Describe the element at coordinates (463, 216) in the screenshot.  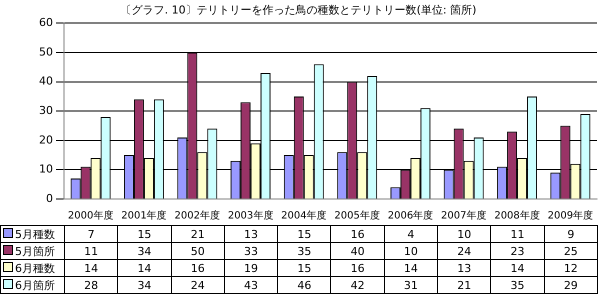
I see `x-tick-label: 2007年度` at that location.